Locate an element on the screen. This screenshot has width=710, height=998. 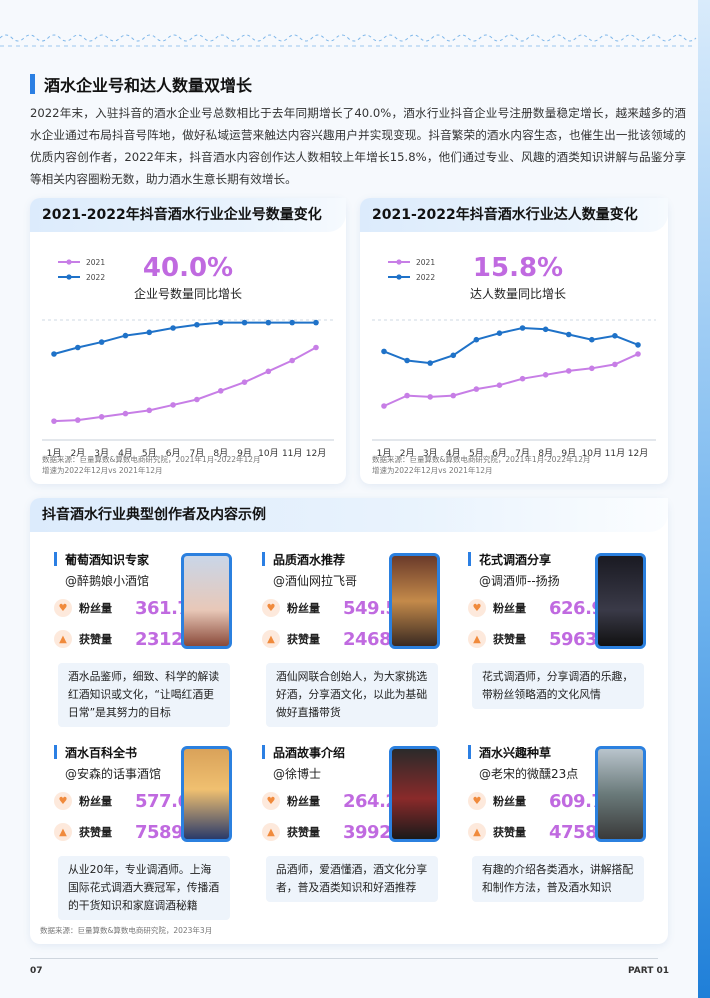
creator-description: 从业20年，专业调酒师。上海国际花式调酒大赛冠军，传播酒的干货知识和家庭调酒秘籍 is located at coordinates (144, 888).